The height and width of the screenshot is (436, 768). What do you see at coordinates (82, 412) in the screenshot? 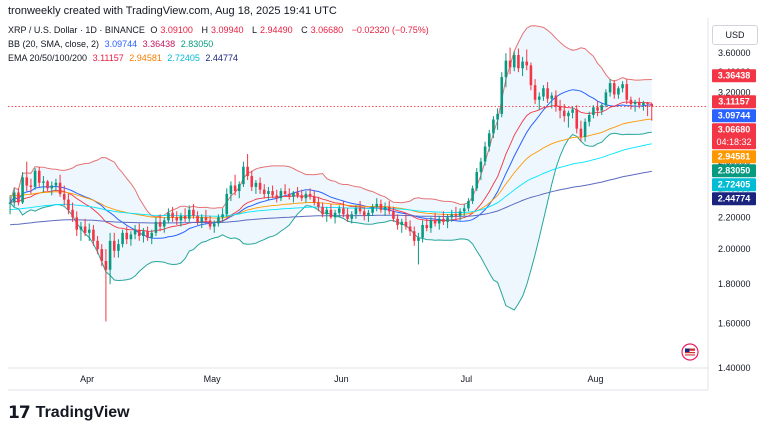
I see `brand-text: TradingView` at bounding box center [82, 412].